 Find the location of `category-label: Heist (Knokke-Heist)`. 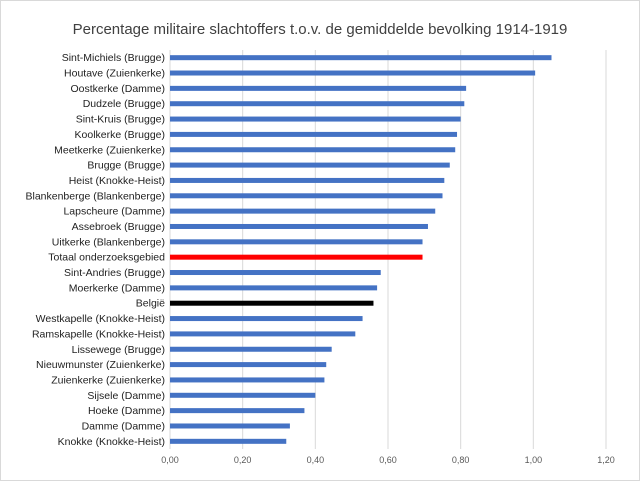

category-label: Heist (Knokke-Heist) is located at coordinates (117, 181).